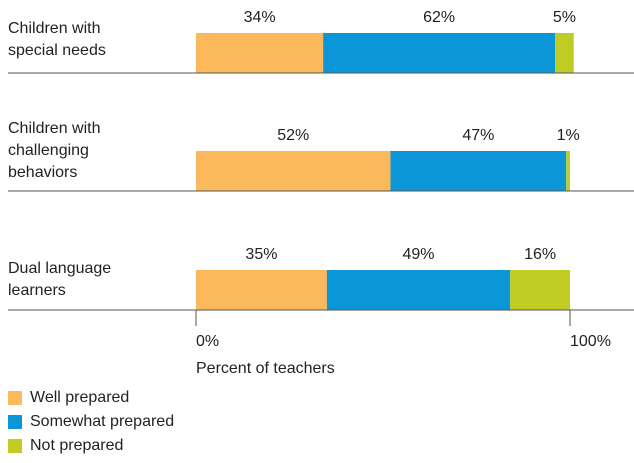 The width and height of the screenshot is (634, 463). Describe the element at coordinates (564, 17) in the screenshot. I see `value-label: 5%` at that location.